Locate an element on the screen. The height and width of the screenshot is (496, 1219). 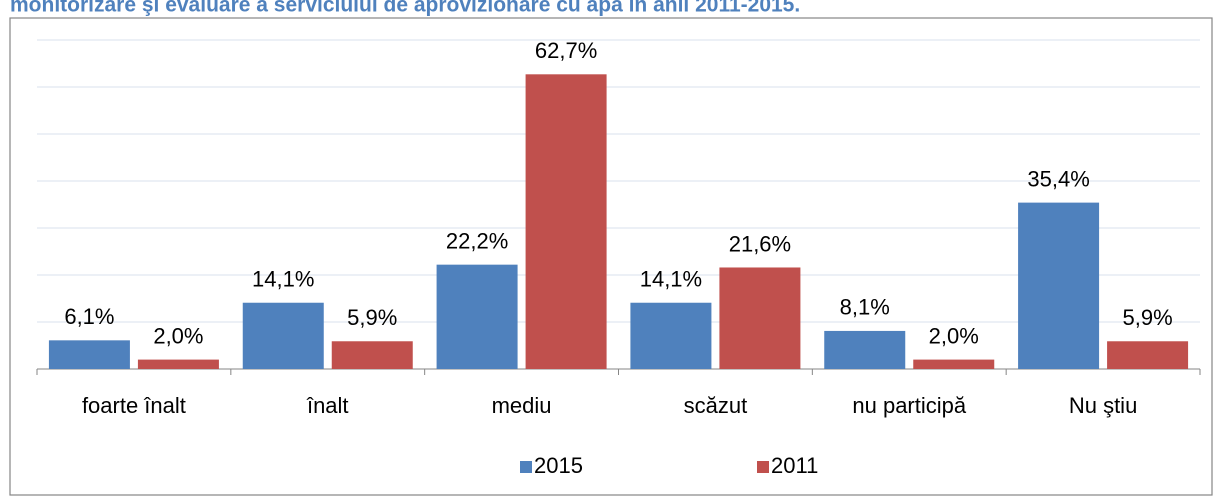
x-tick-label: Nu ştiu is located at coordinates (1103, 405).